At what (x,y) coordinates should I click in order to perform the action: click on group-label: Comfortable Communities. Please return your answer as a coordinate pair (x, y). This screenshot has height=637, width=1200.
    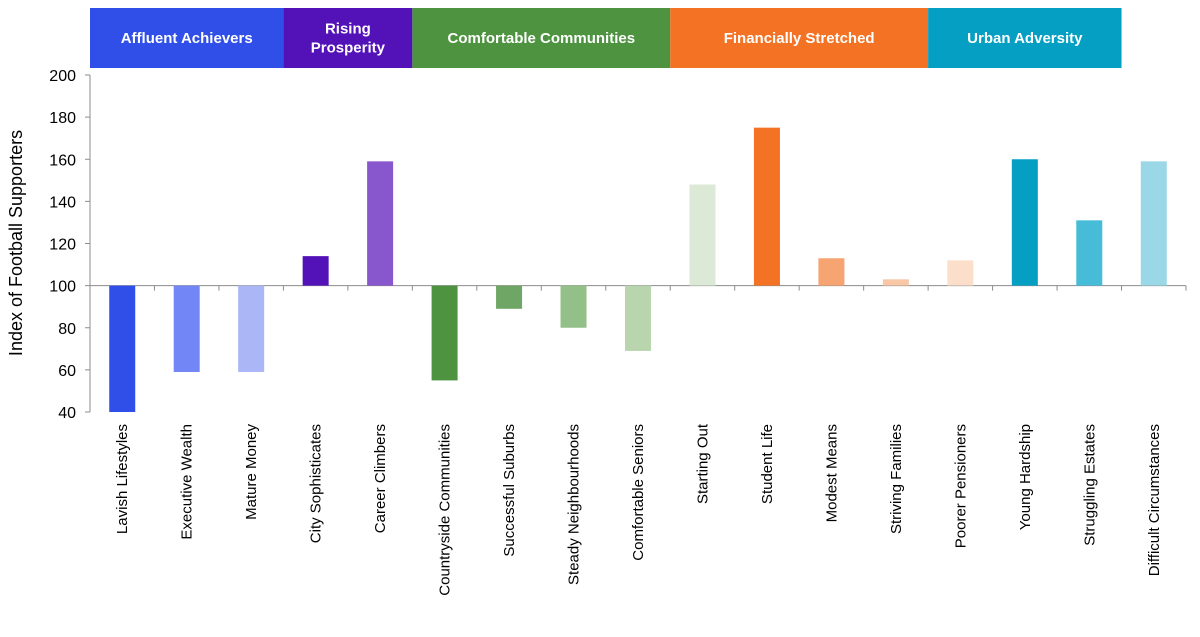
    Looking at the image, I should click on (542, 38).